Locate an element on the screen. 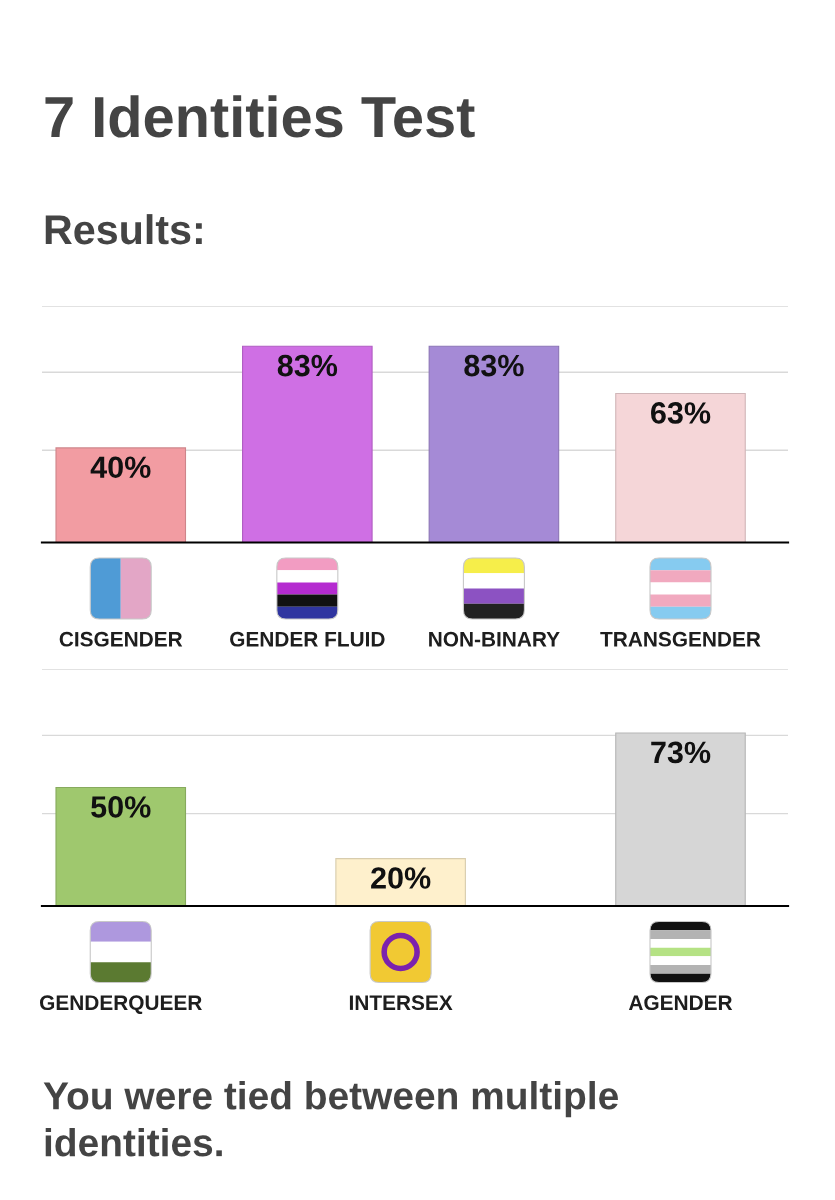 The height and width of the screenshot is (1200, 835). data-label: 63% is located at coordinates (681, 413).